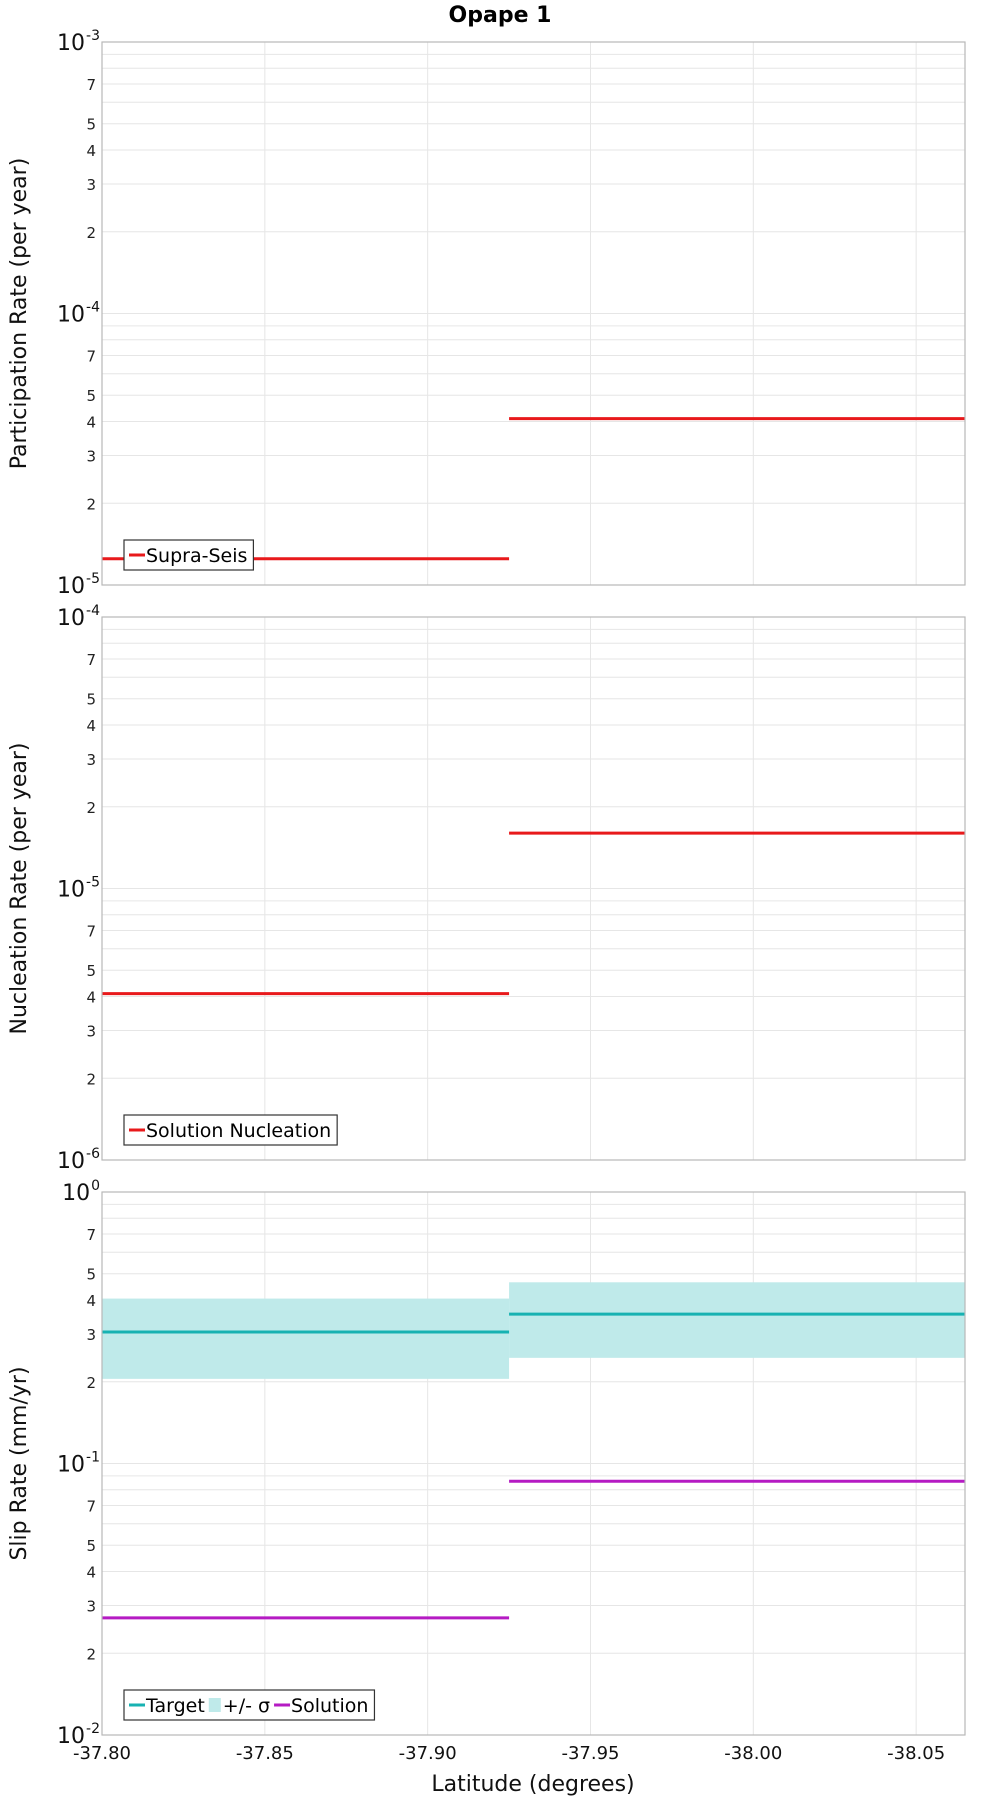 The height and width of the screenshot is (1800, 1000). Describe the element at coordinates (590, 1753) in the screenshot. I see `x-tick-label: -37.95` at that location.